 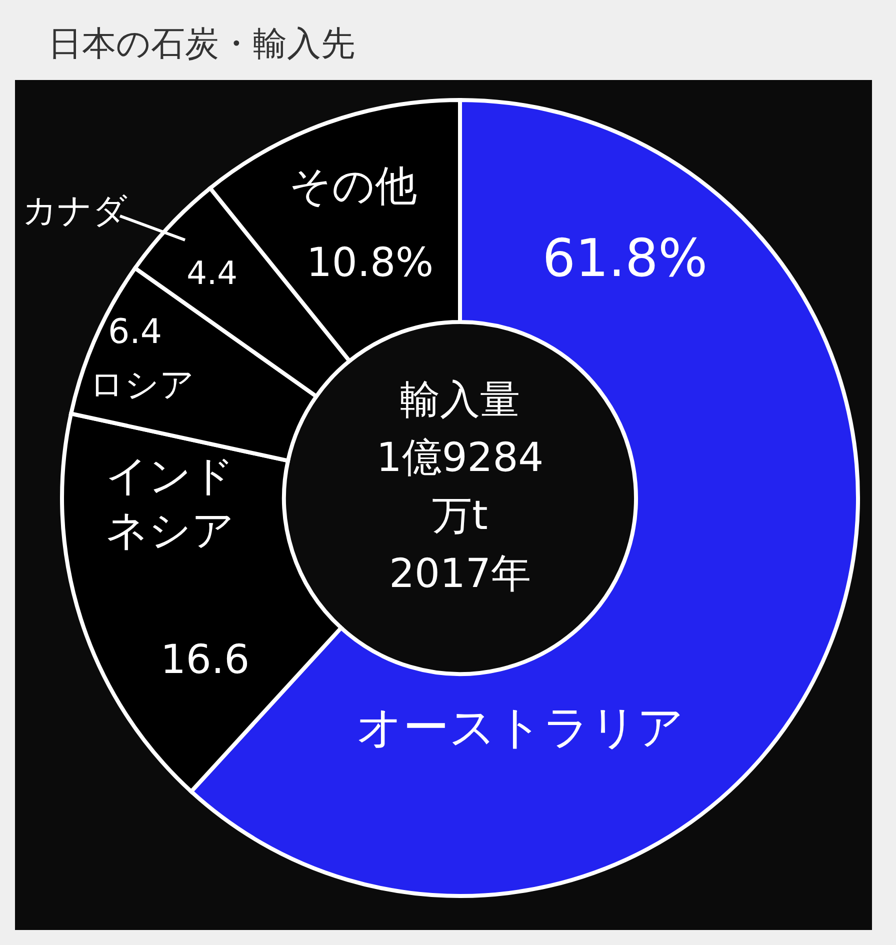 What do you see at coordinates (135, 332) in the screenshot?
I see `data-label: 6.4` at bounding box center [135, 332].